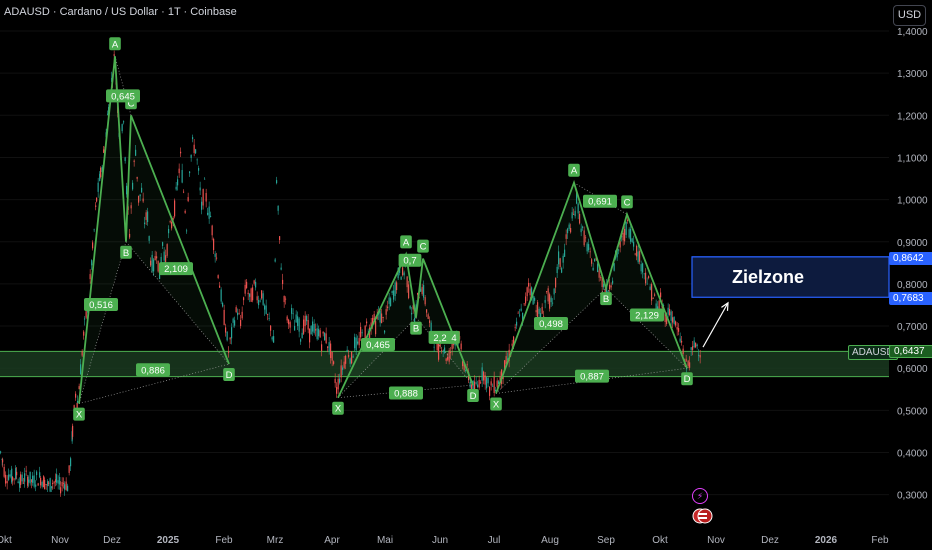 This screenshot has width=932, height=550. I want to click on pattern-ratio-label: 0,886, so click(153, 370).